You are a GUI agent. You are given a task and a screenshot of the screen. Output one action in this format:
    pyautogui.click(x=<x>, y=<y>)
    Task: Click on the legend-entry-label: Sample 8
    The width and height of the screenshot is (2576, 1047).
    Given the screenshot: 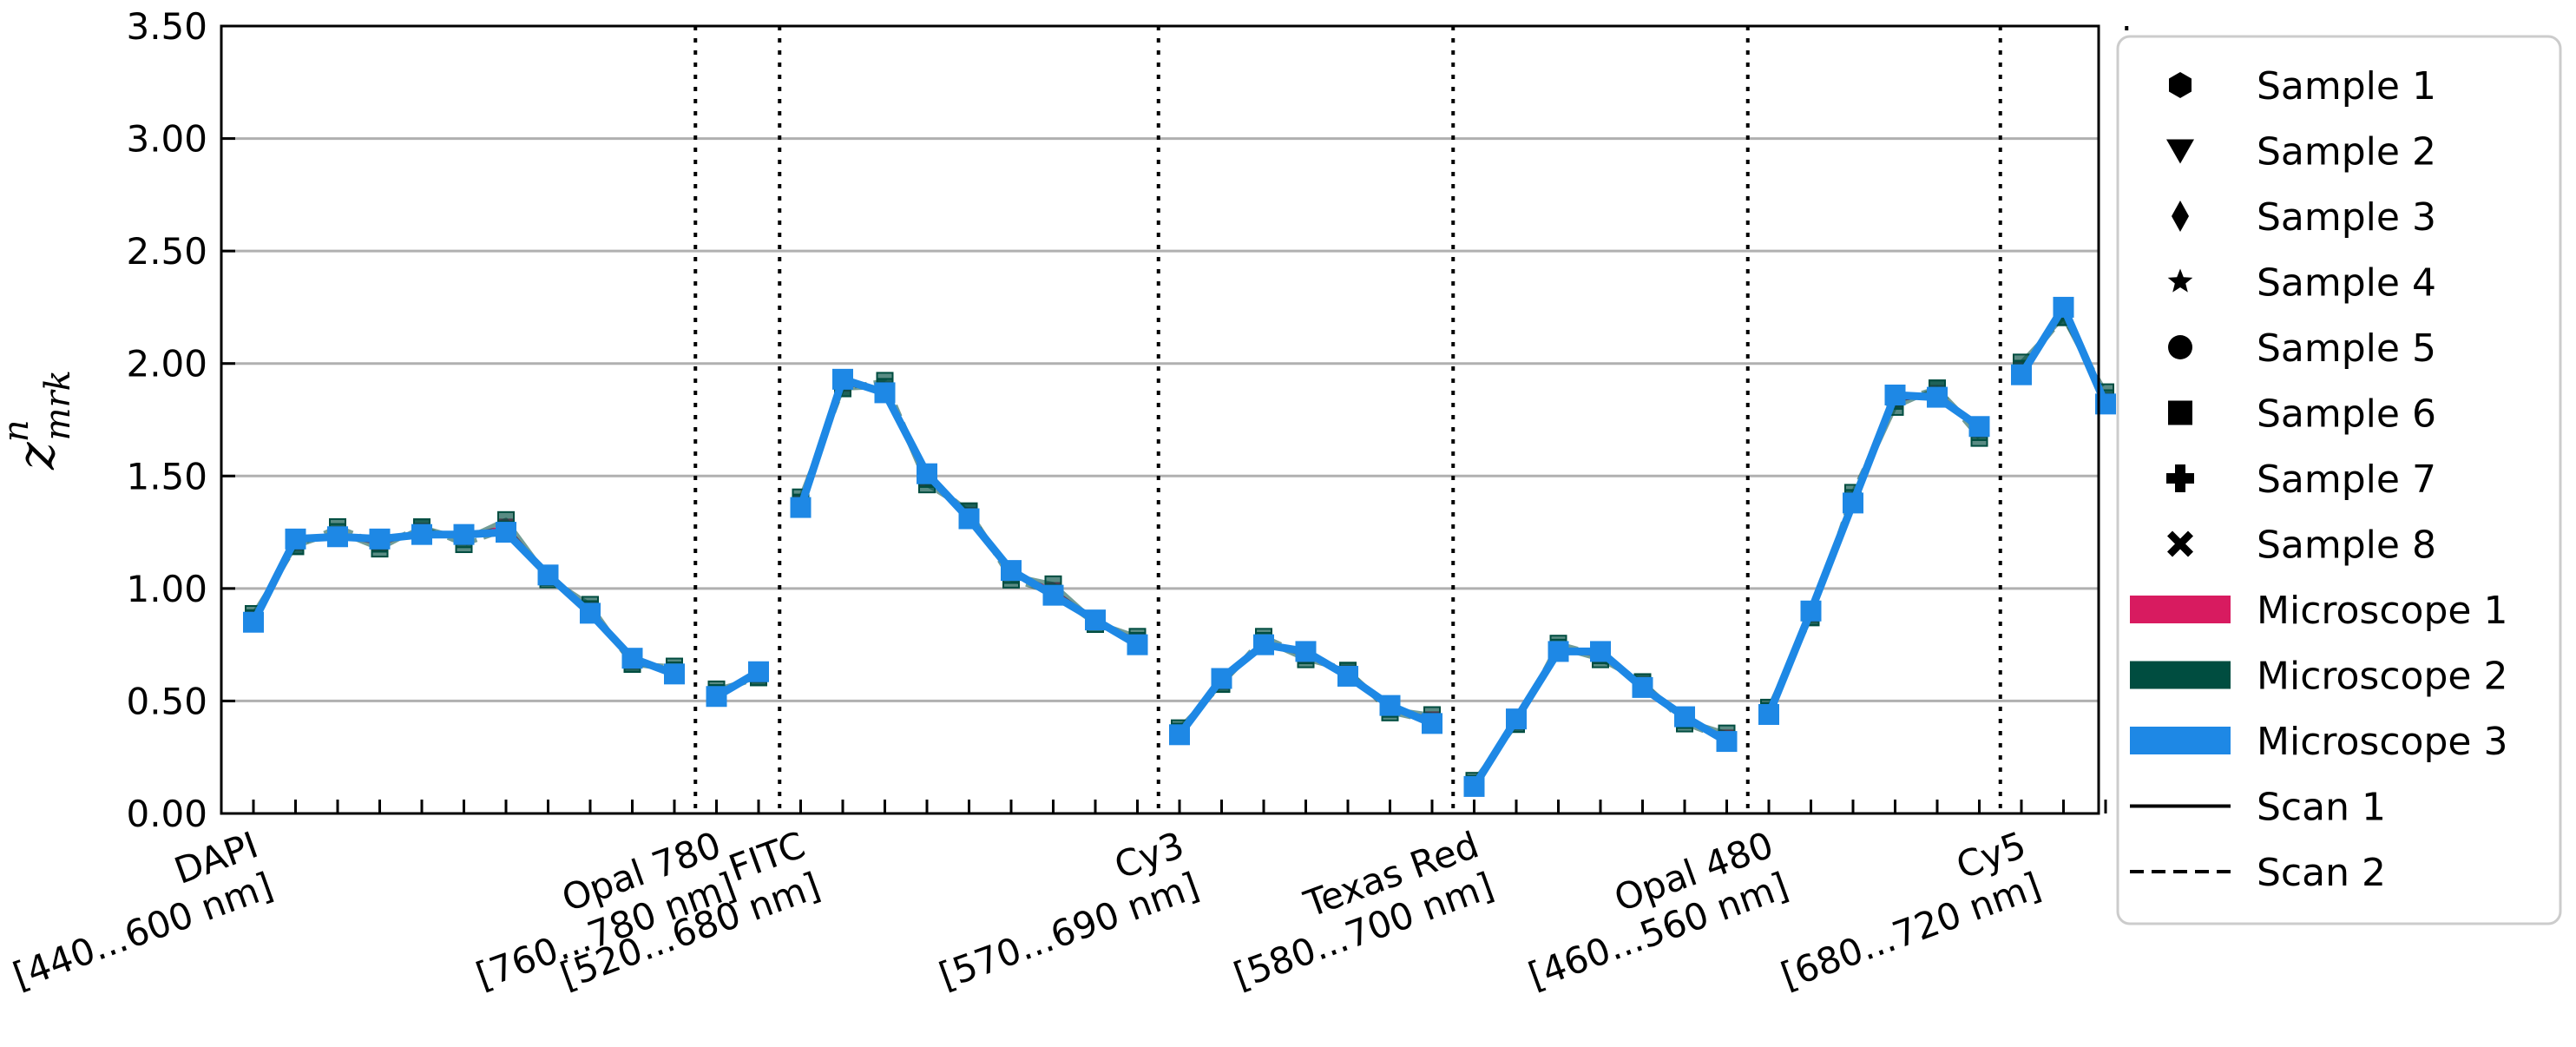 What is the action you would take?
    pyautogui.click(x=2347, y=546)
    